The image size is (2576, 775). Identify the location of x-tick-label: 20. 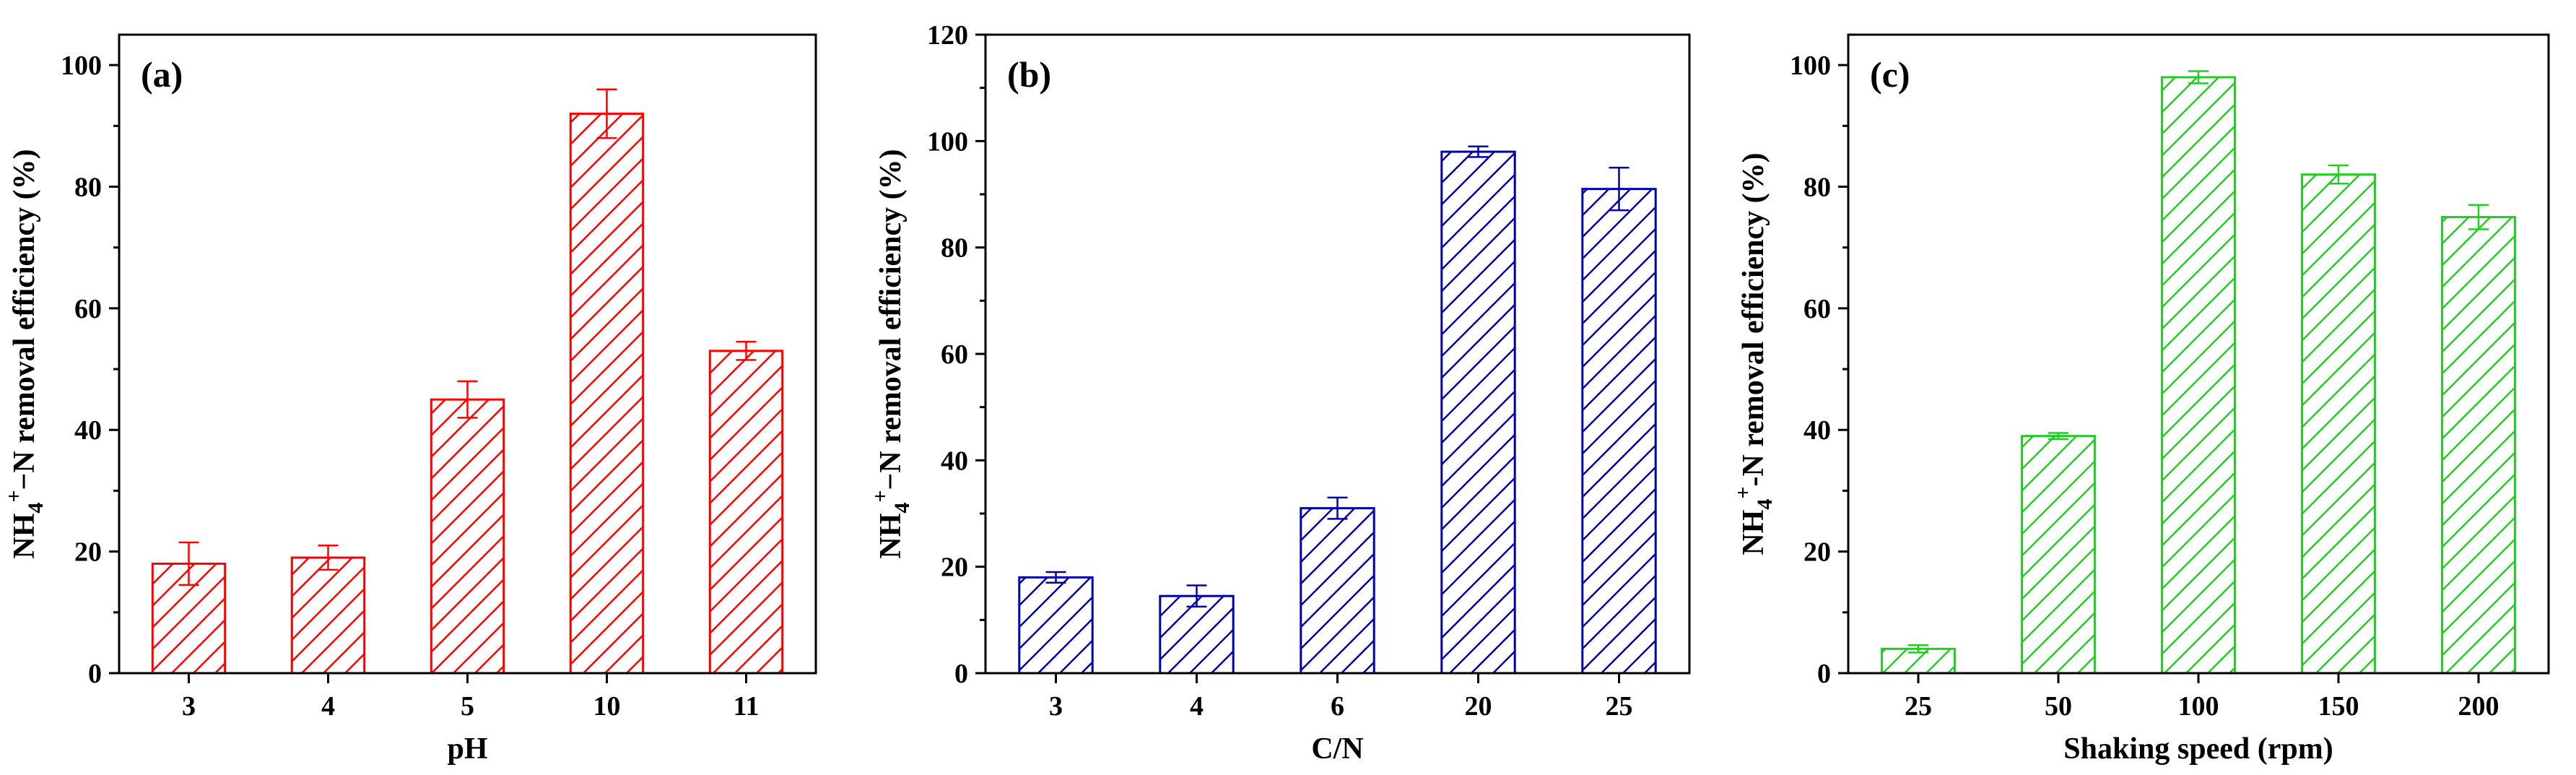
(1478, 706).